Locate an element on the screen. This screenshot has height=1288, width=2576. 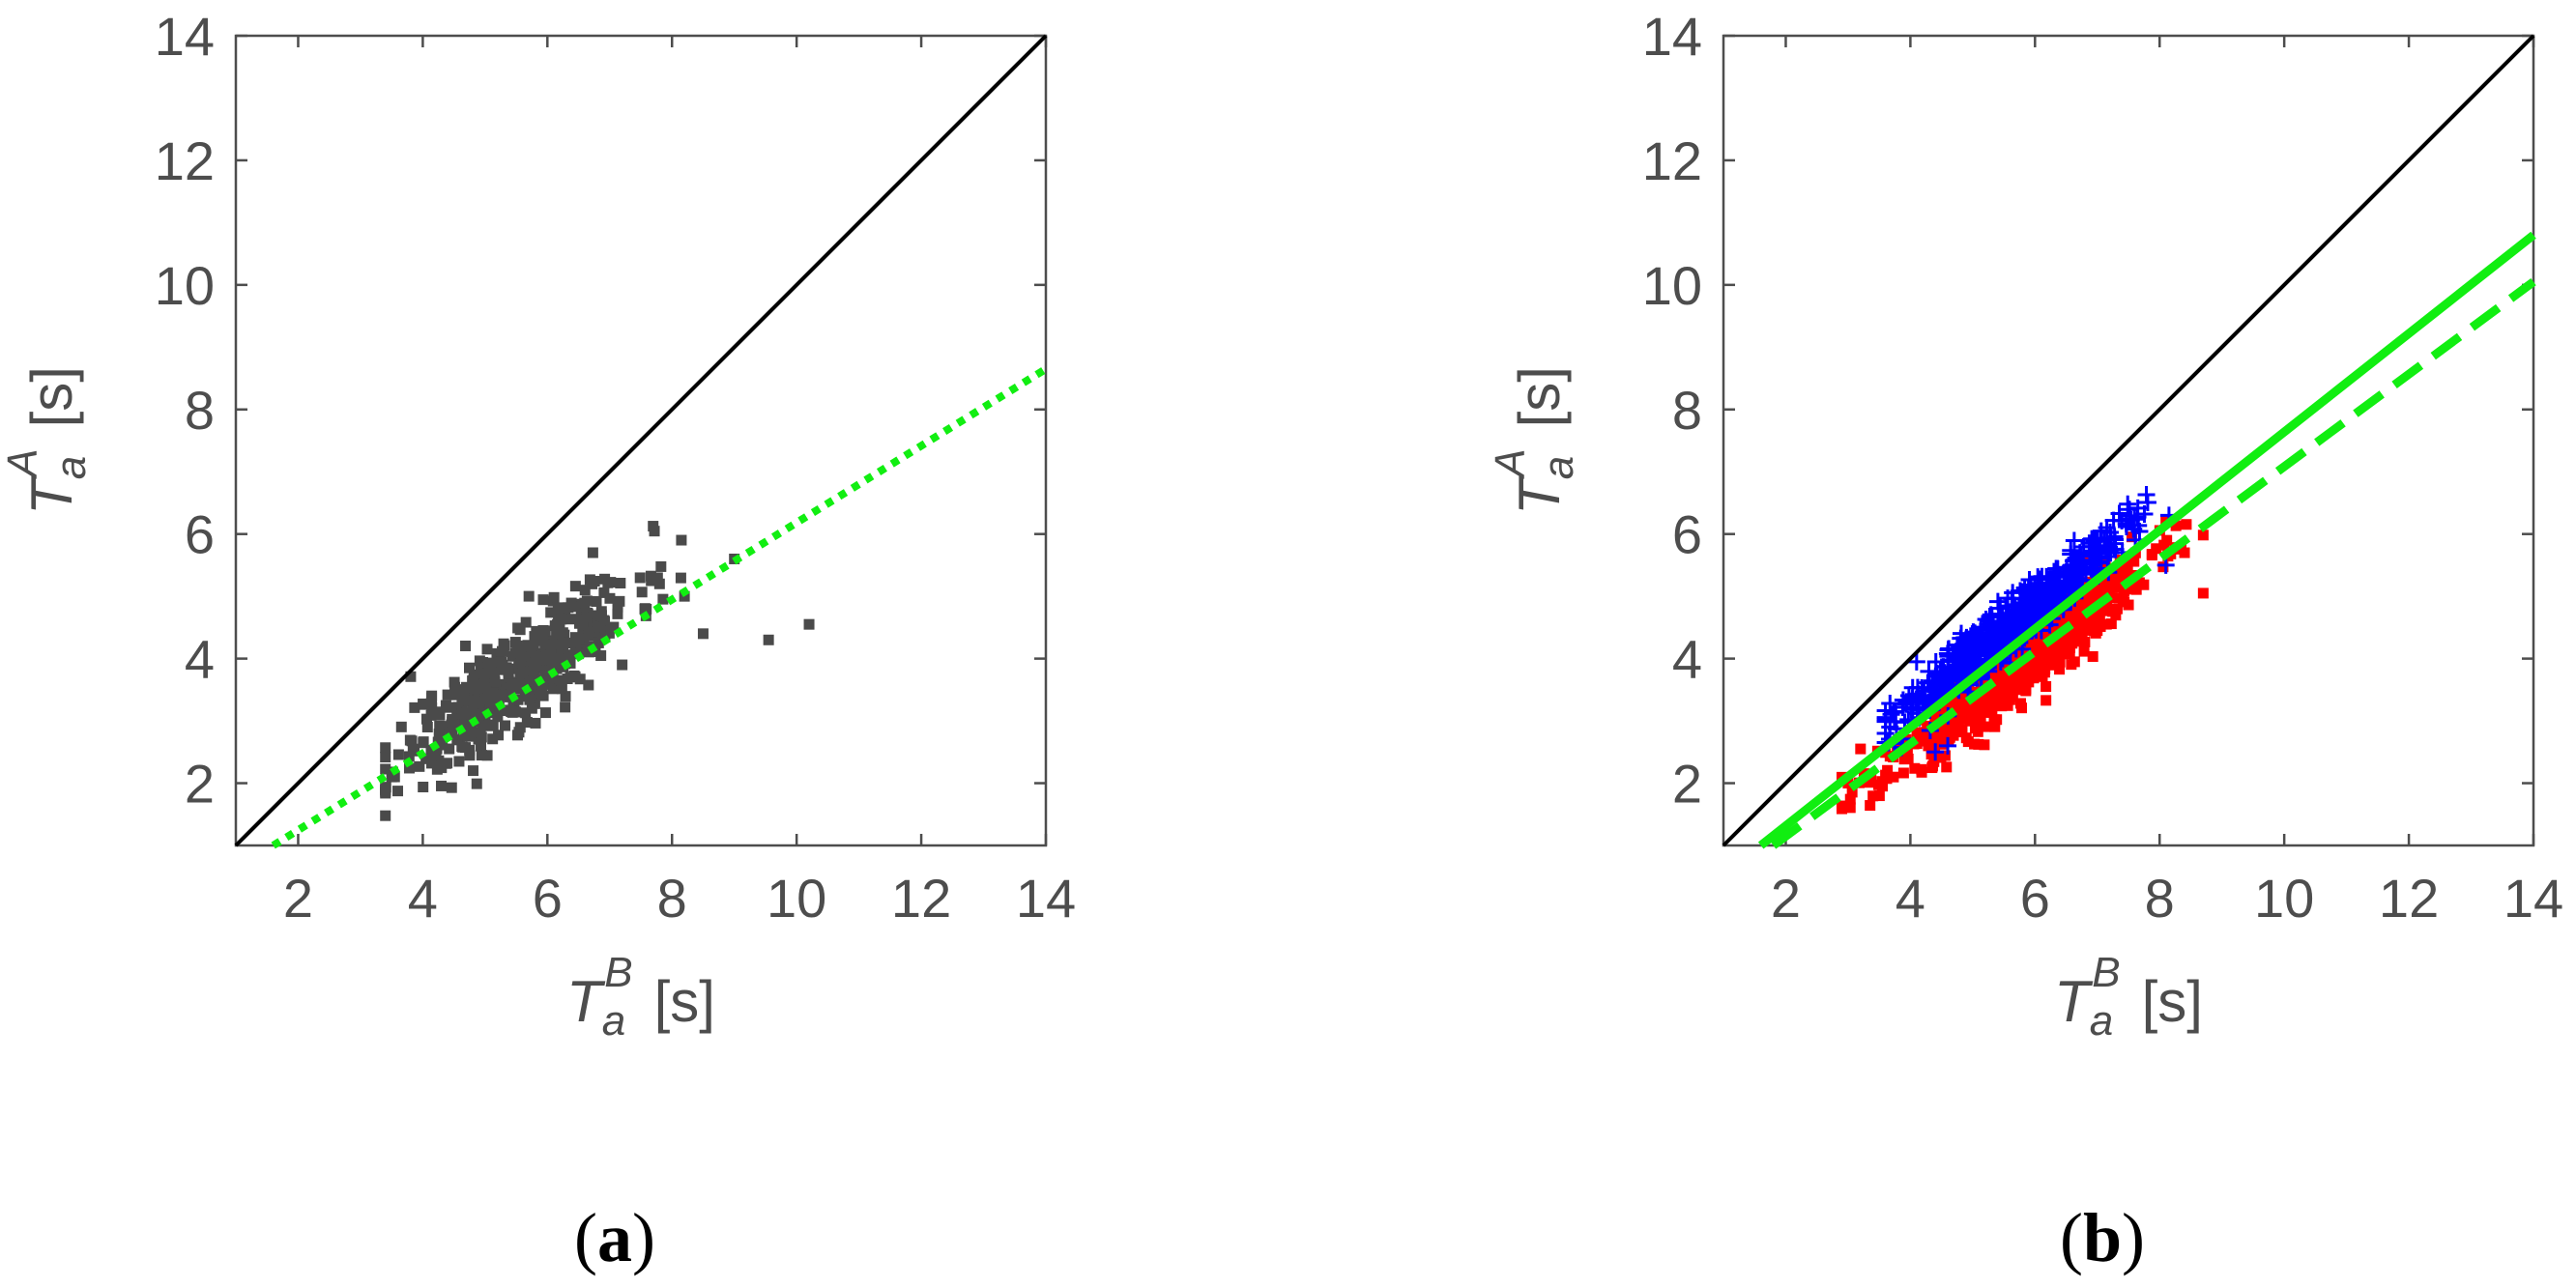
x-tick-label: 14 is located at coordinates (2533, 899).